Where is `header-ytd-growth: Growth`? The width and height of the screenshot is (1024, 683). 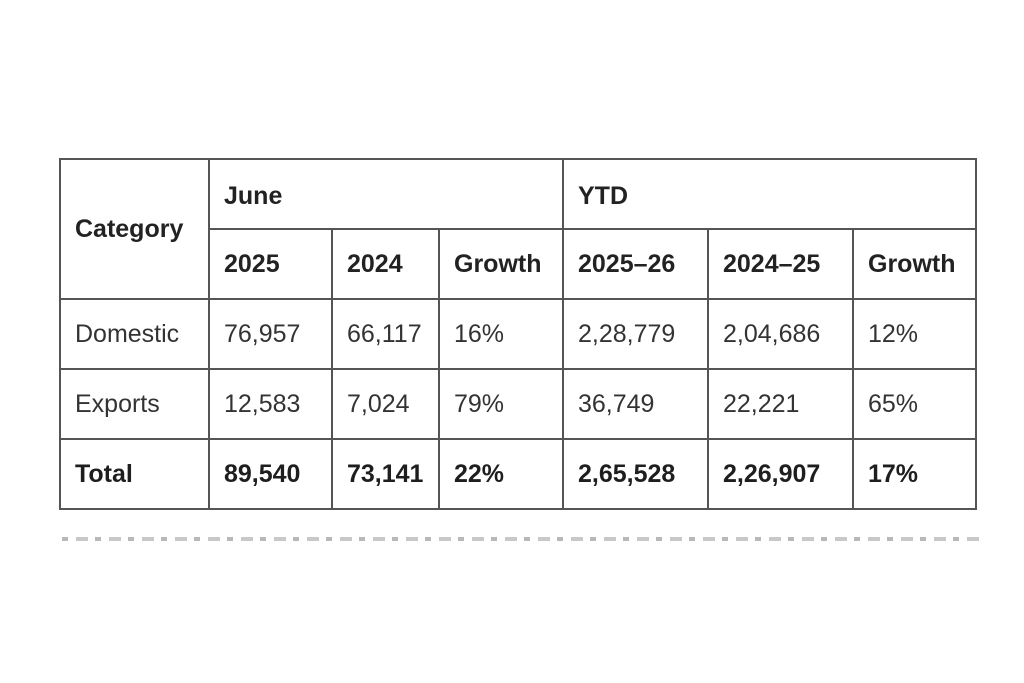 header-ytd-growth: Growth is located at coordinates (914, 264).